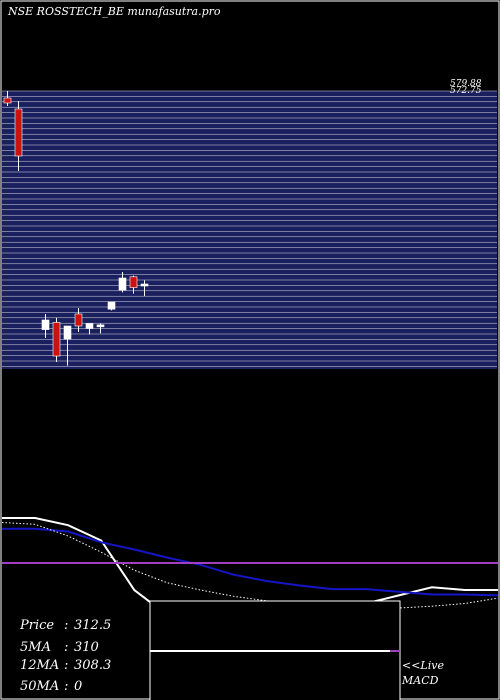 The width and height of the screenshot is (500, 700). Describe the element at coordinates (35, 647) in the screenshot. I see `ma5-label: 5MA` at that location.